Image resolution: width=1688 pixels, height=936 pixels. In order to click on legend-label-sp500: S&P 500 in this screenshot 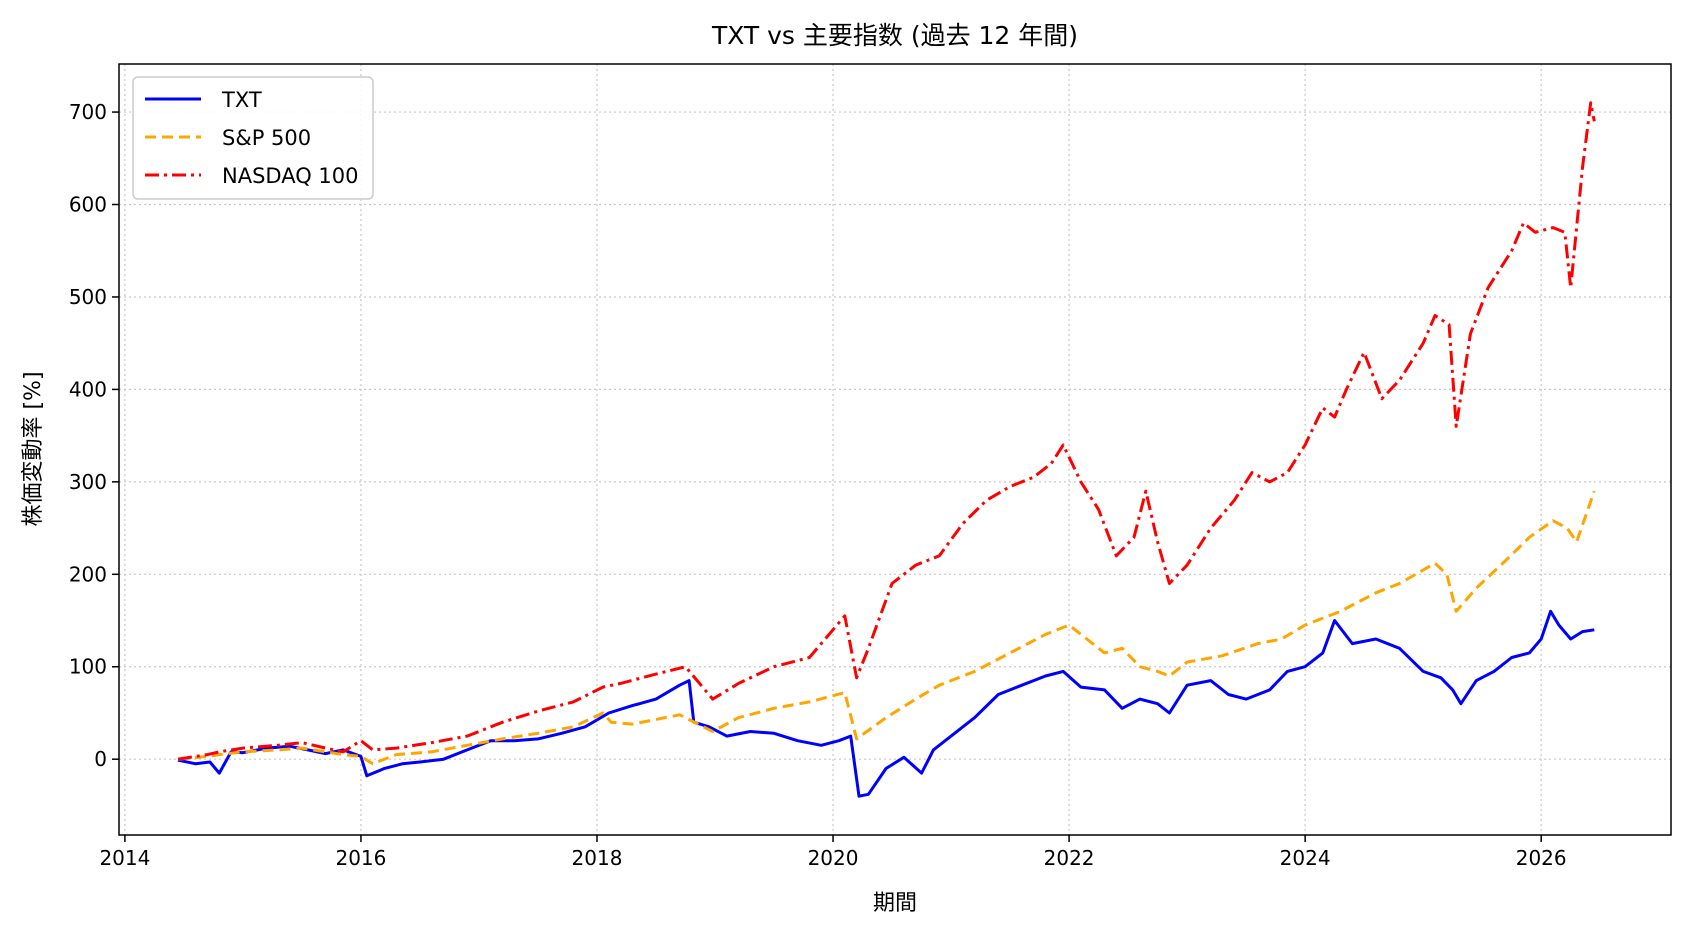, I will do `click(266, 138)`.